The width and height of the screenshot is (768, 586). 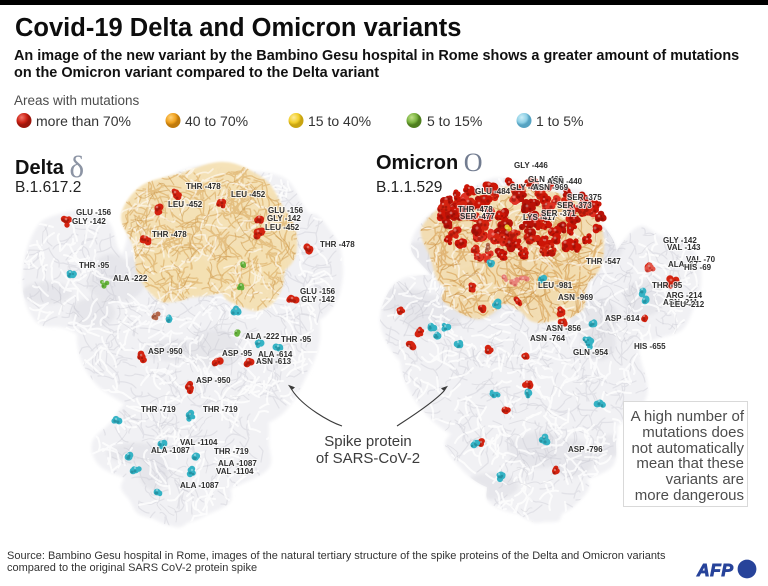 I want to click on svg-text: ASP -614, so click(x=622, y=318).